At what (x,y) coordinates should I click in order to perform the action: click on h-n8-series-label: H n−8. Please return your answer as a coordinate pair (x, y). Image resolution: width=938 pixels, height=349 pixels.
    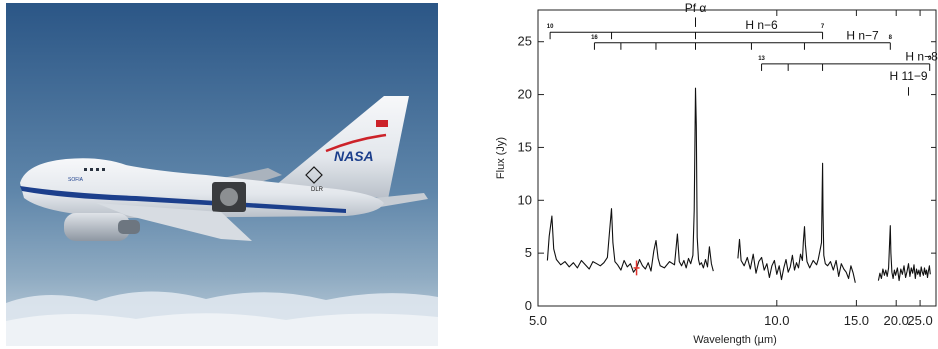
    Looking at the image, I should click on (921, 57).